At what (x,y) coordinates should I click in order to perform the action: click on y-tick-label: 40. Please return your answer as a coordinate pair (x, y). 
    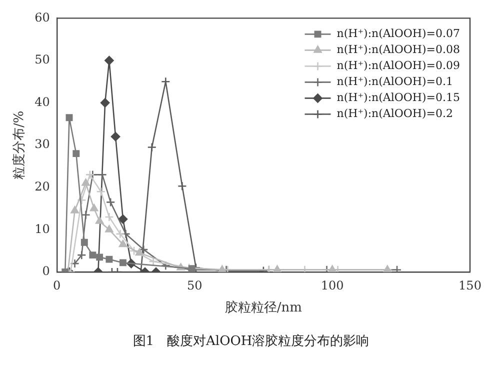
    Looking at the image, I should click on (42, 101).